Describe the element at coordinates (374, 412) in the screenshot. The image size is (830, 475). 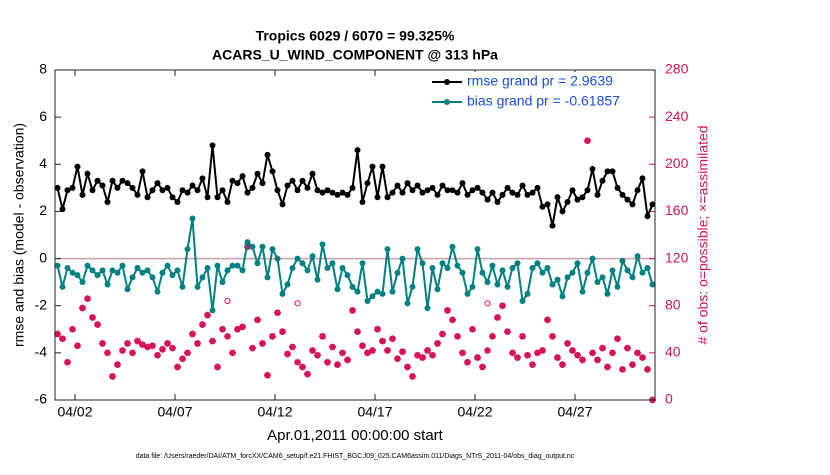
I see `x-tick-label: 04/17` at that location.